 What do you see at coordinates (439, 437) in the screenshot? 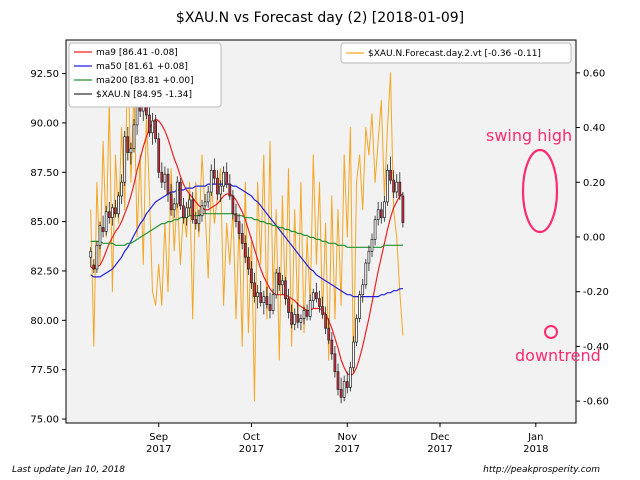
I see `x-tick-label-month: Dec` at bounding box center [439, 437].